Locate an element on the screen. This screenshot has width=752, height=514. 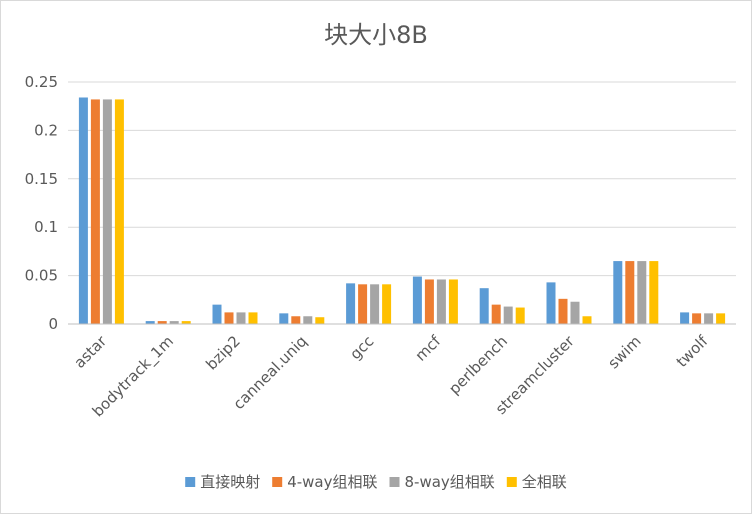
x-tick-label: bzip2 is located at coordinates (222, 352).